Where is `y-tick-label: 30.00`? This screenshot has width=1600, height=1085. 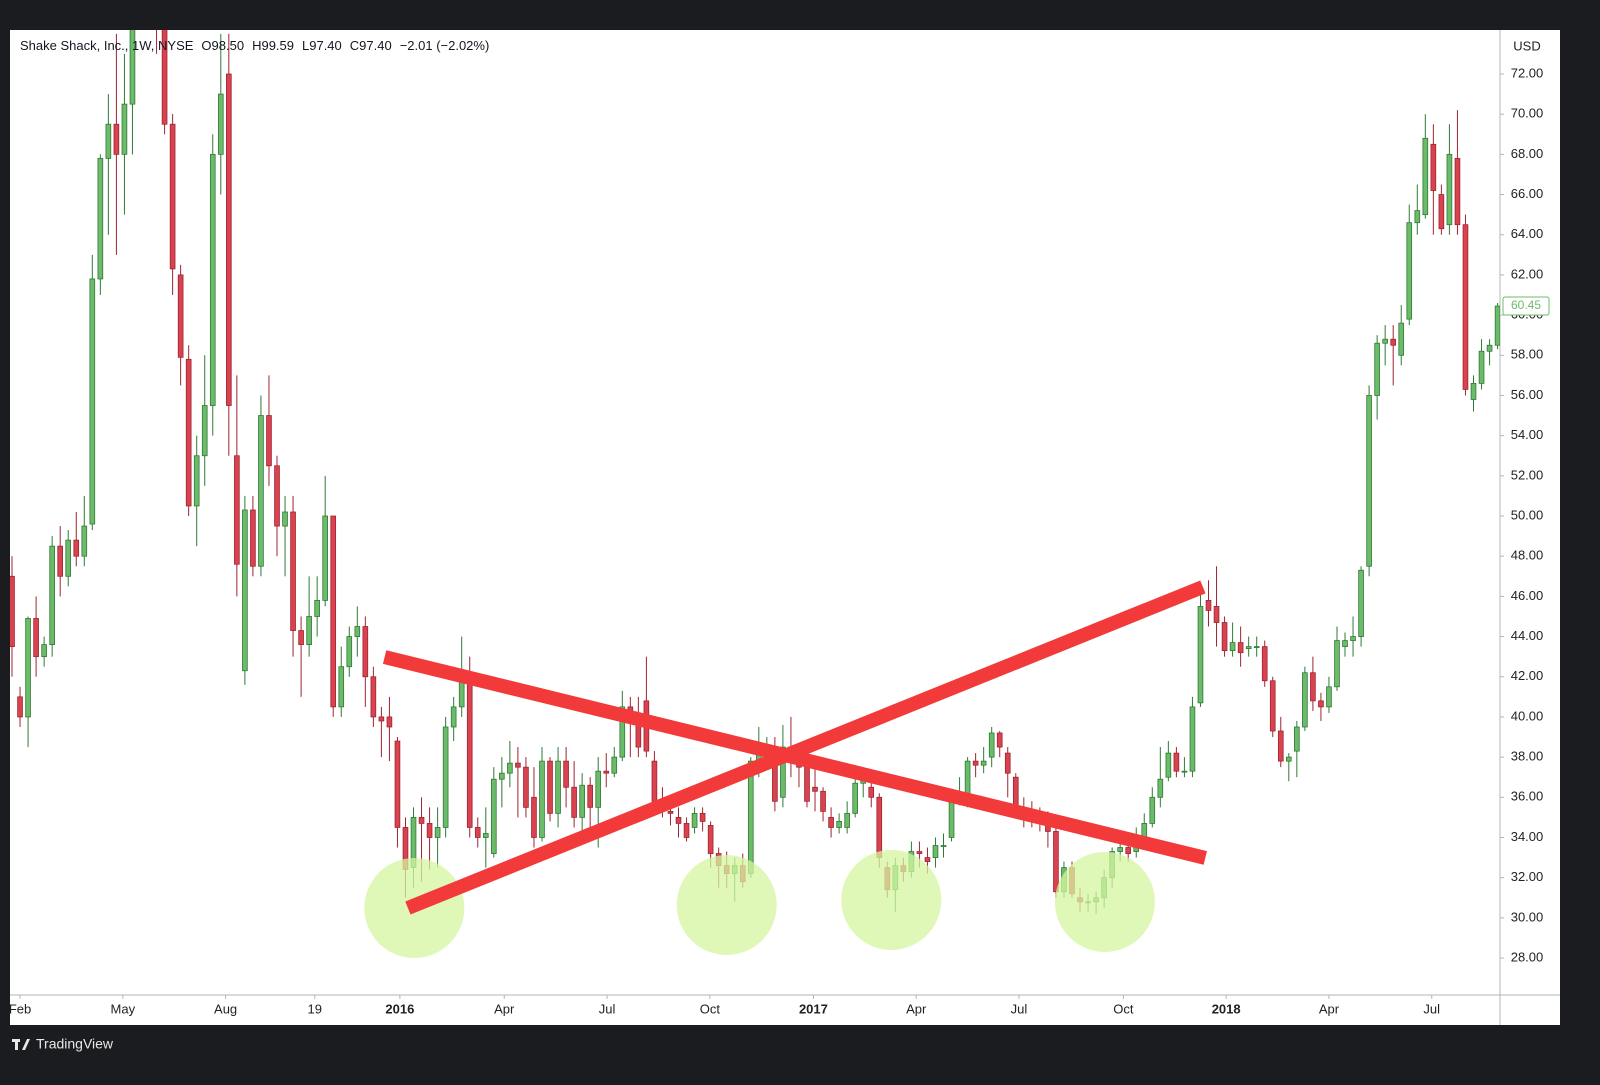 y-tick-label: 30.00 is located at coordinates (1527, 916).